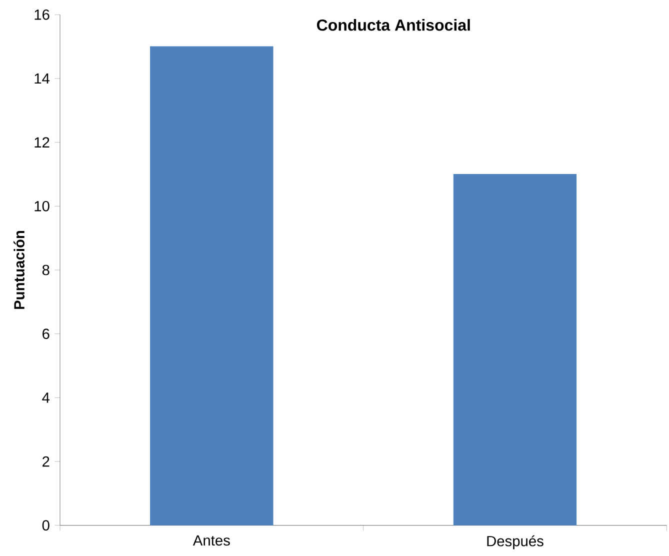 This screenshot has width=669, height=556. What do you see at coordinates (19, 269) in the screenshot?
I see `y-axis-title: Puntuación` at bounding box center [19, 269].